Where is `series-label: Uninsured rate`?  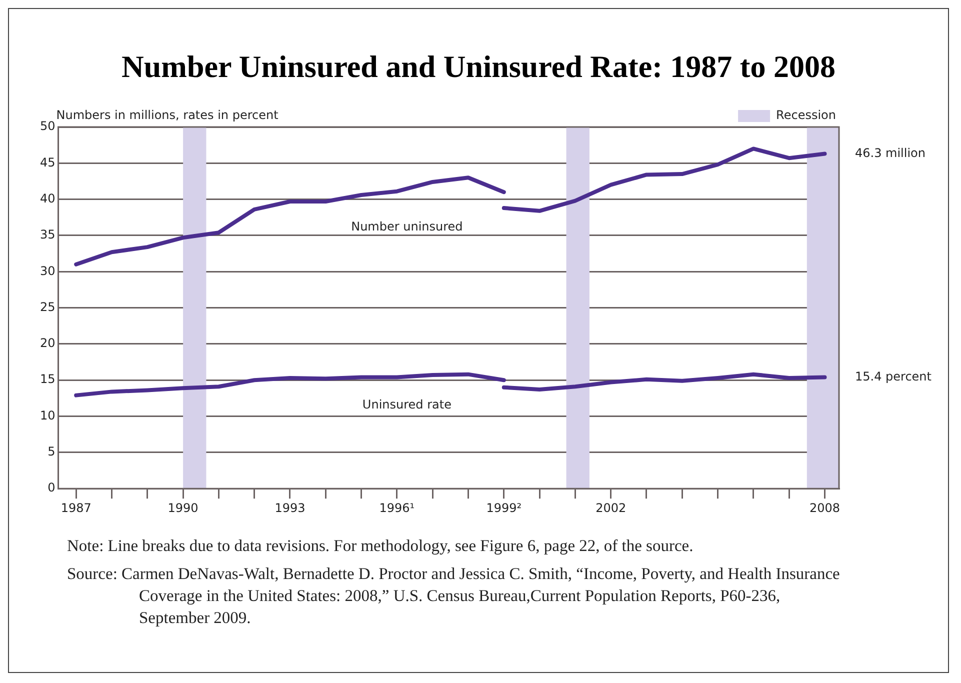 series-label: Uninsured rate is located at coordinates (407, 404).